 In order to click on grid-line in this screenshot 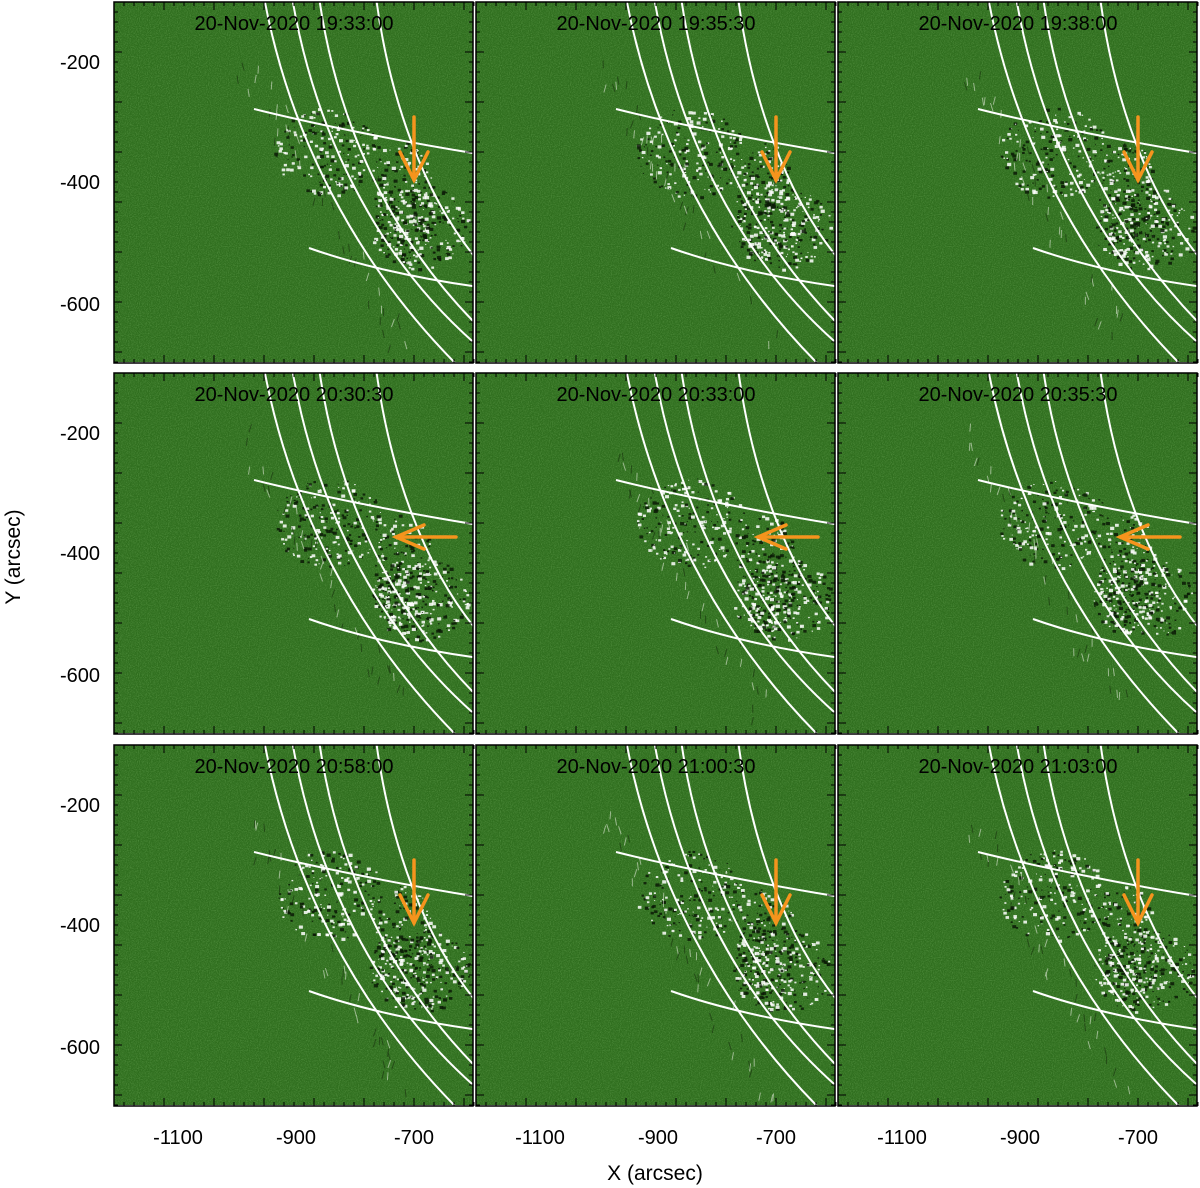, I will do `click(359, 925)`.